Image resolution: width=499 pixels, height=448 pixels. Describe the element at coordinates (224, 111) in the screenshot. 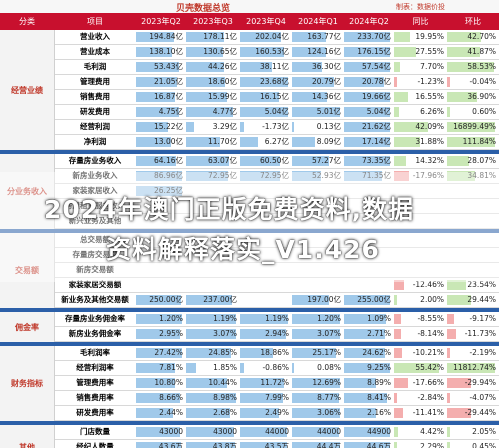

I see `value-cell: 4.77亿` at that location.